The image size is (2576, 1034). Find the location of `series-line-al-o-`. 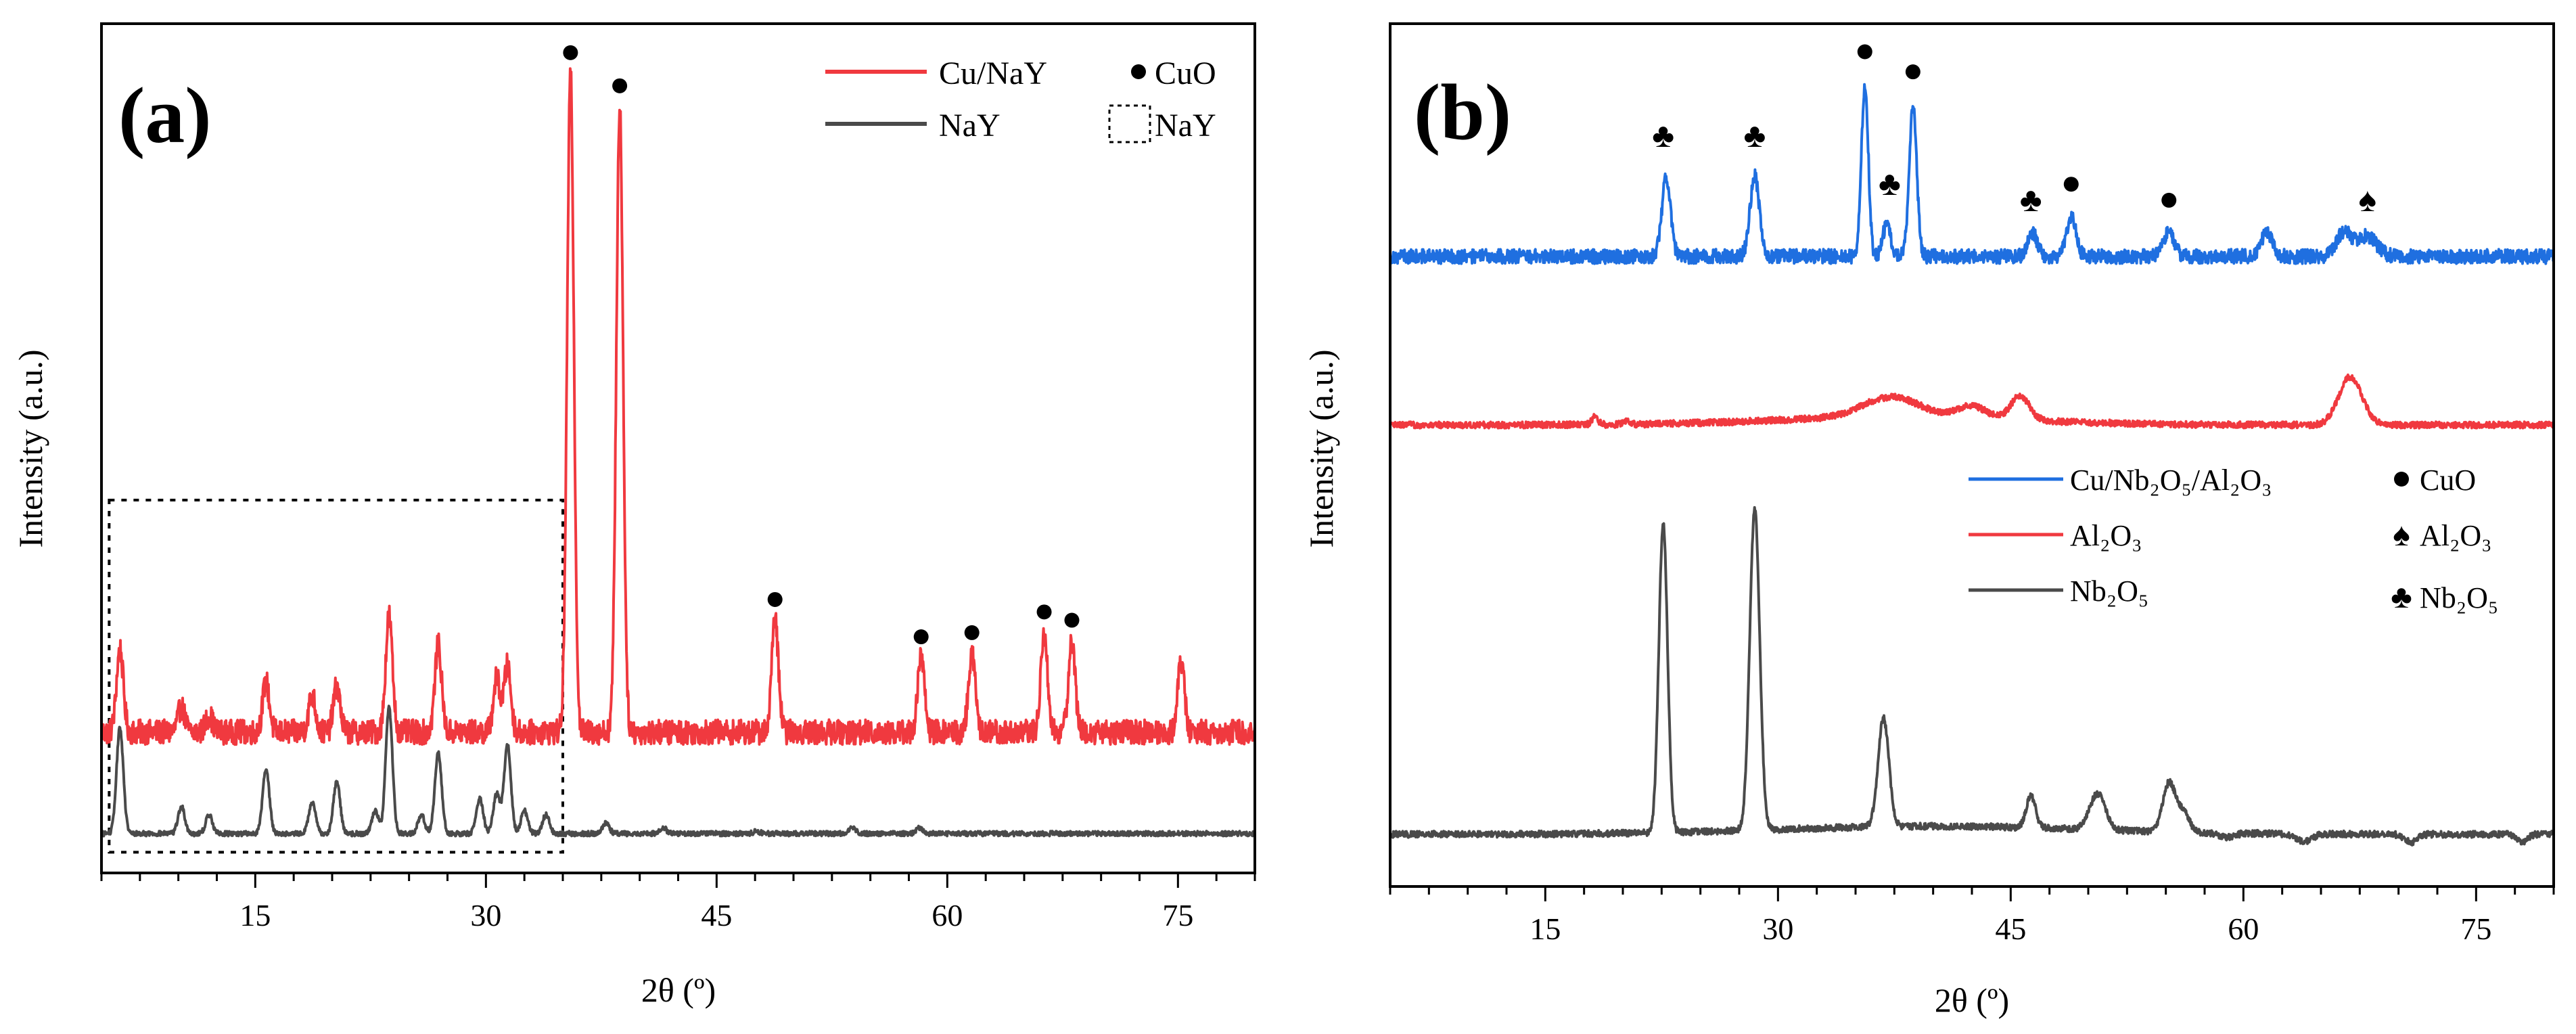

series-line-al-o- is located at coordinates (1972, 401).